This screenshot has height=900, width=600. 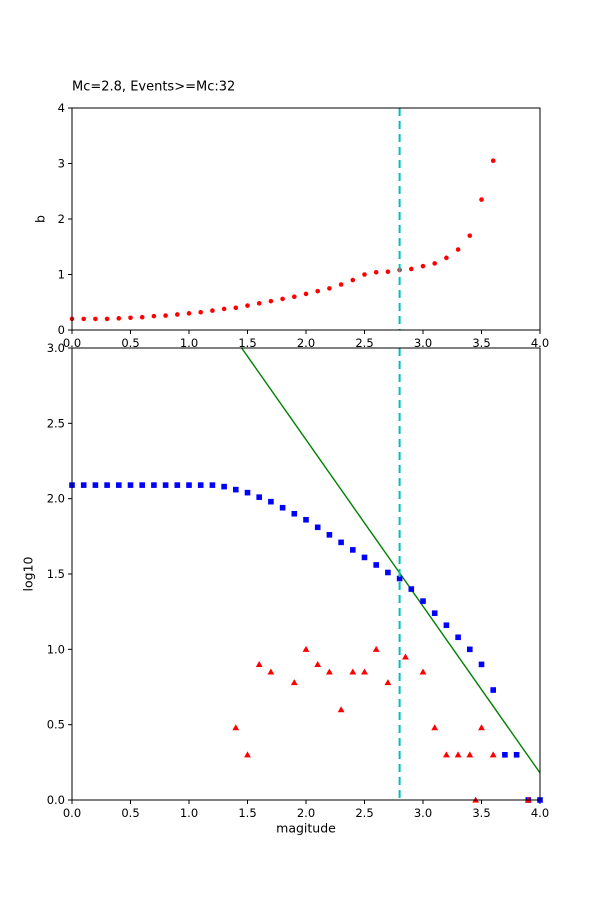 What do you see at coordinates (364, 343) in the screenshot?
I see `x-tick-label: 2.5` at bounding box center [364, 343].